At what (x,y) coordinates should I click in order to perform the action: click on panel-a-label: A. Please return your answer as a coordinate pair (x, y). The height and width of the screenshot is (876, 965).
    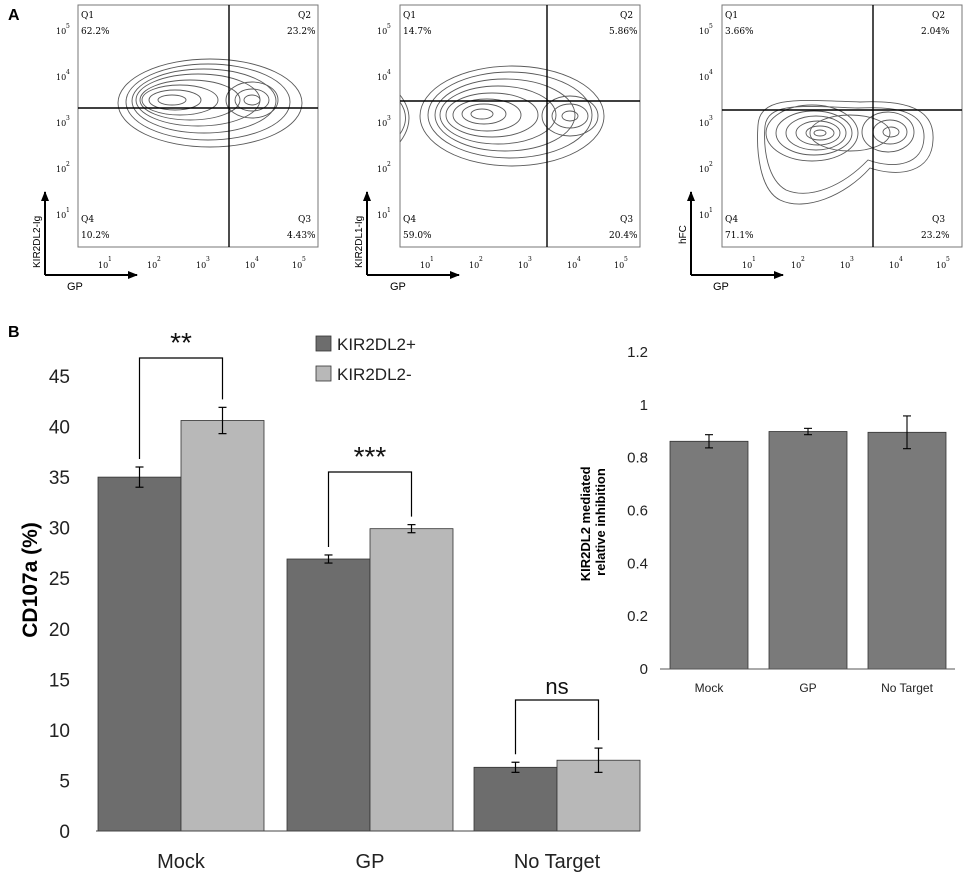
    Looking at the image, I should click on (14, 15).